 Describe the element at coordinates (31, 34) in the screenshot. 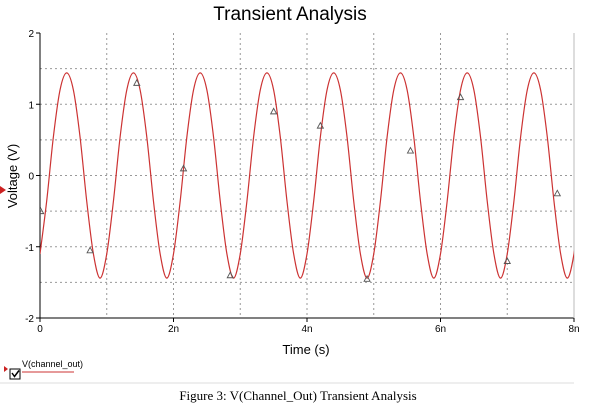

I see `y-tick-label: 2` at that location.